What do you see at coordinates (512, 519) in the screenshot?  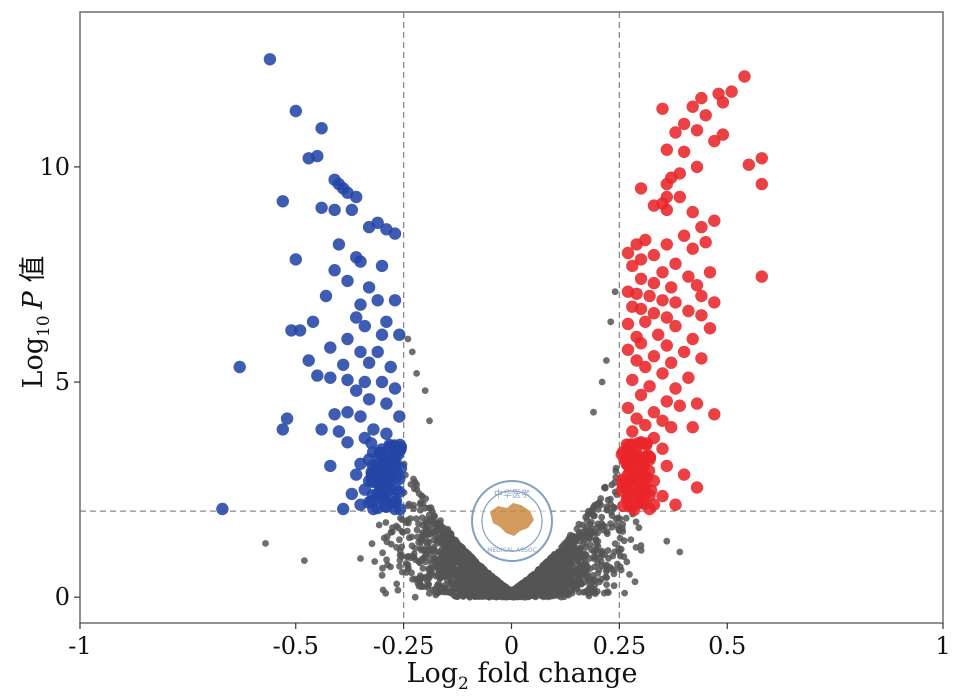 I see `watermark-map-icon` at bounding box center [512, 519].